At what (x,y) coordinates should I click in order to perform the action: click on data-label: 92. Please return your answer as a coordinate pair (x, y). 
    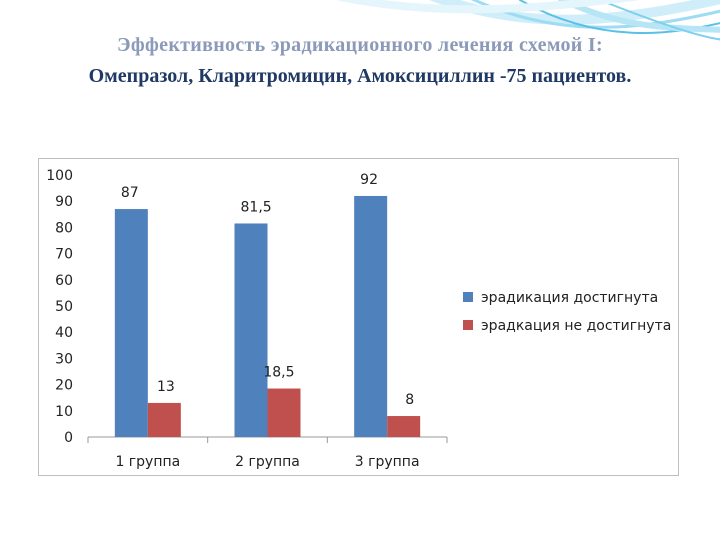
    Looking at the image, I should click on (369, 180).